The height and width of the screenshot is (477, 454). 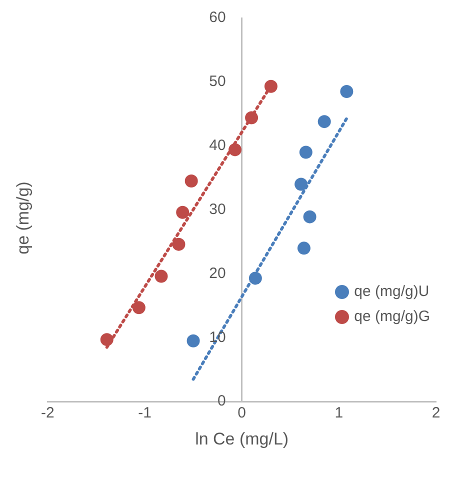 What do you see at coordinates (217, 145) in the screenshot?
I see `y-tick-label: 40` at bounding box center [217, 145].